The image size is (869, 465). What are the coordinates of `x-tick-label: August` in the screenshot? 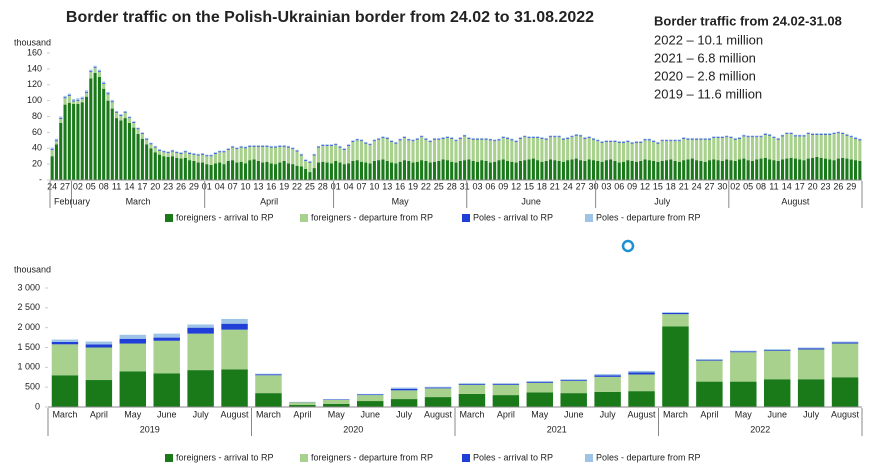 It's located at (642, 414).